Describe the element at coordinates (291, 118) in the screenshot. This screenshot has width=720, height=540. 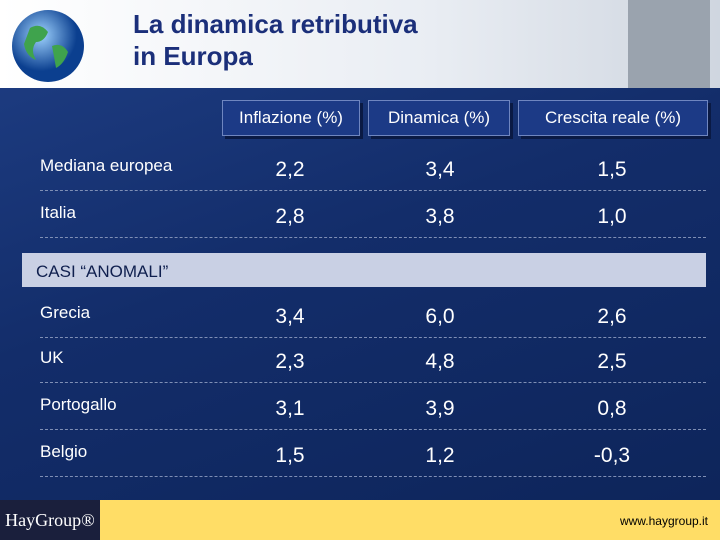
I see `column-header: Inflazione (%)` at that location.